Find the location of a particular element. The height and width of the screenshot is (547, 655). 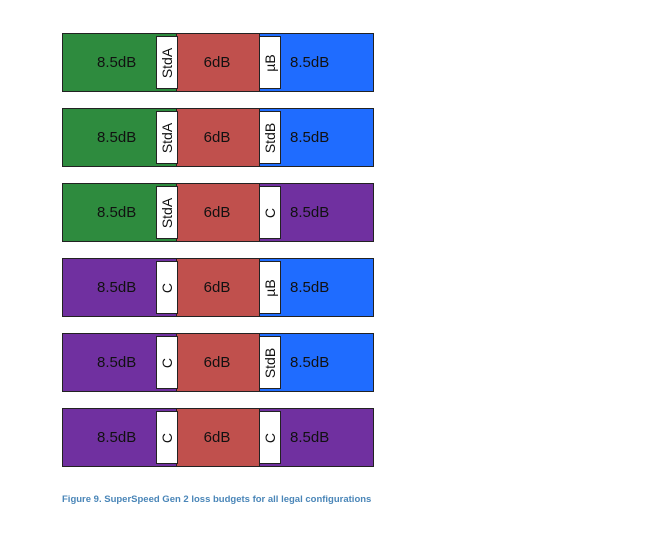

config-row: 8.5dB 6dB 8.5dB StdA µB is located at coordinates (218, 62).